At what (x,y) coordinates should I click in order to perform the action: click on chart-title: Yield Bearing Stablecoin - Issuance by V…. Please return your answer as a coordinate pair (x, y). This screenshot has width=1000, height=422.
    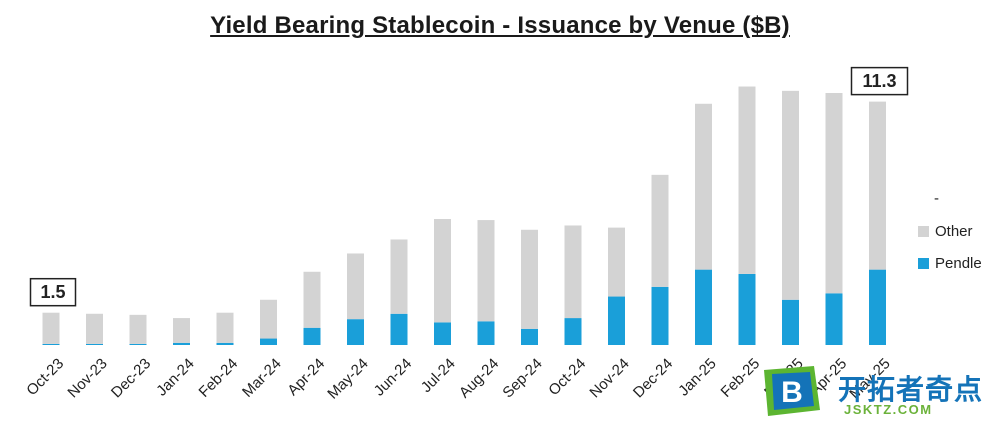
    Looking at the image, I should click on (500, 25).